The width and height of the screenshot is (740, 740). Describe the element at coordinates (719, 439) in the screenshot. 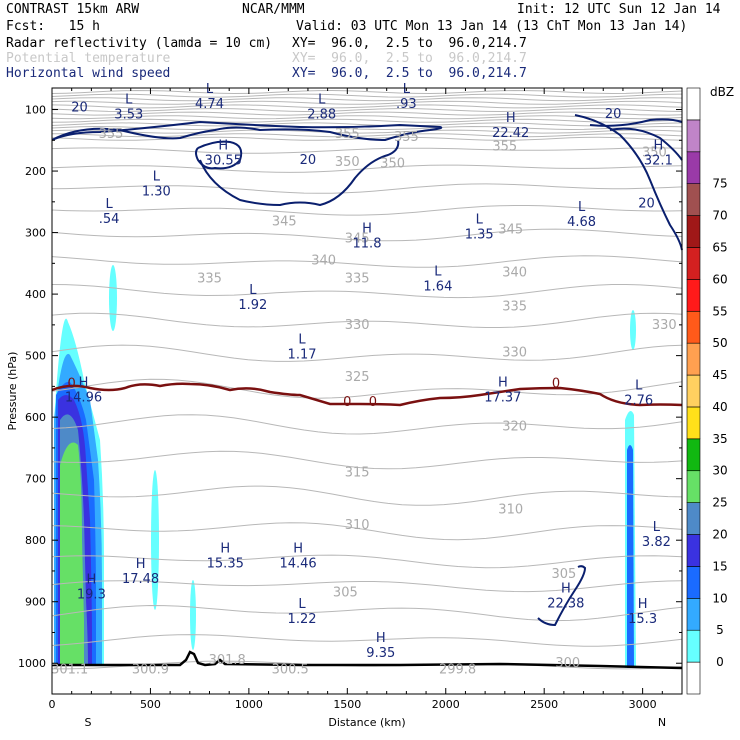

I see `colorbar-label: 35` at that location.